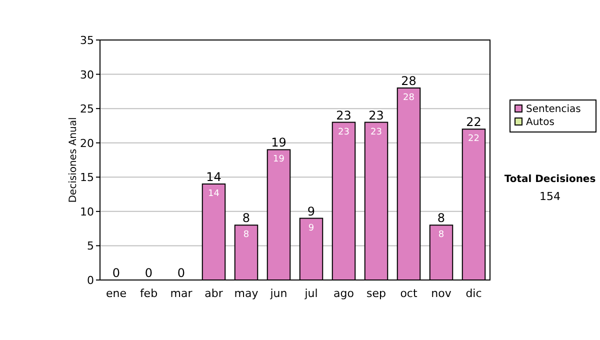  I want to click on x-tick-label: ene, so click(116, 293).